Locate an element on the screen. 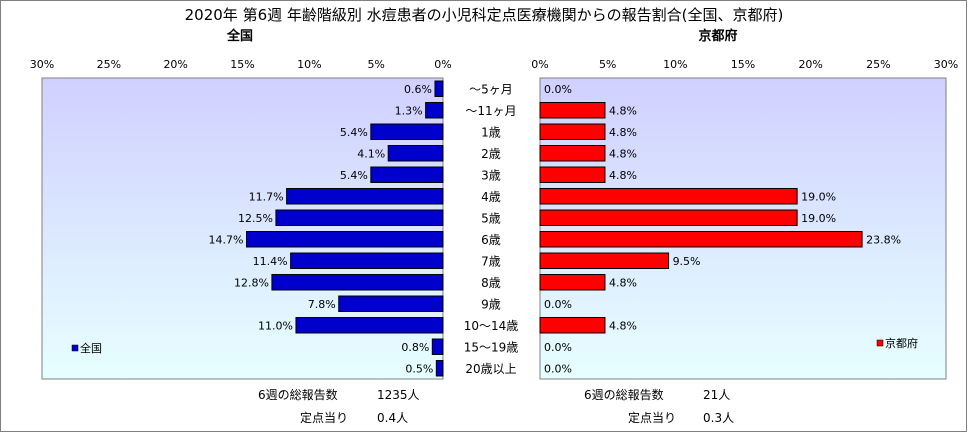 This screenshot has height=432, width=968. right-tick-label: 20% is located at coordinates (810, 64).